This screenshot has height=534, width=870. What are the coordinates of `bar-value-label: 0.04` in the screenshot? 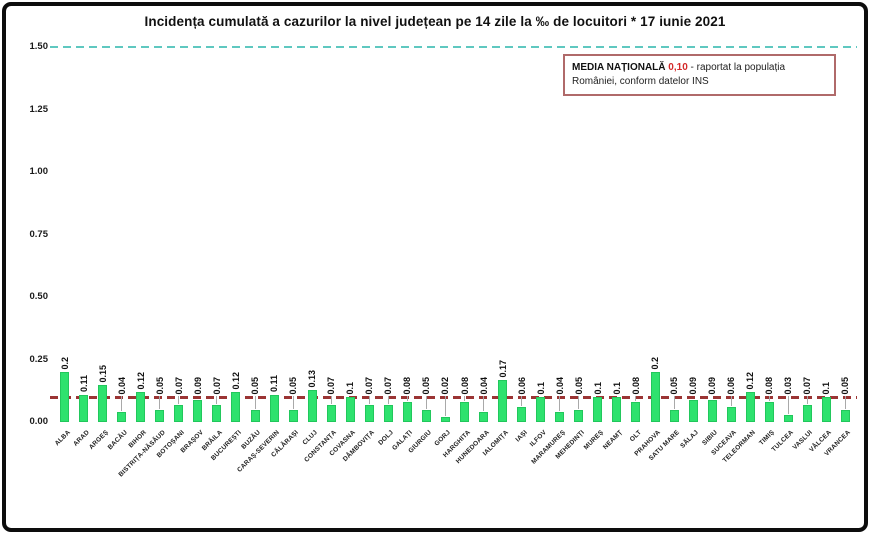 It's located at (484, 374).